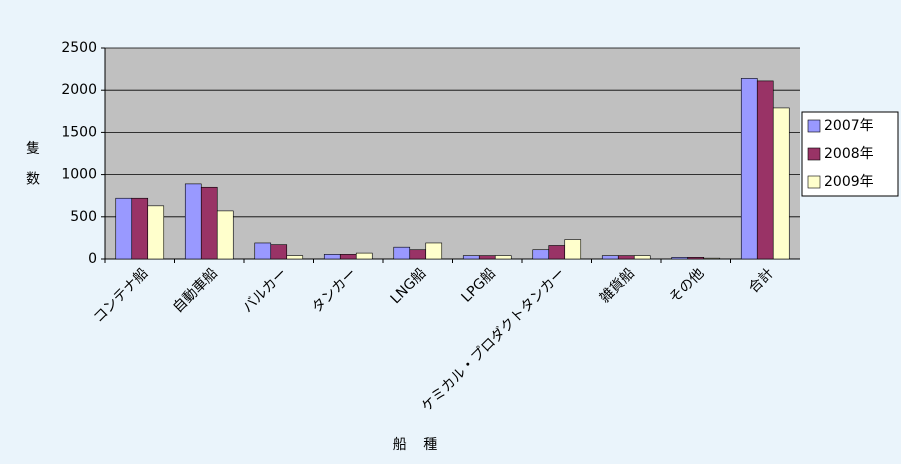 The width and height of the screenshot is (901, 464). I want to click on y-axis-label: 隻 数, so click(32, 166).